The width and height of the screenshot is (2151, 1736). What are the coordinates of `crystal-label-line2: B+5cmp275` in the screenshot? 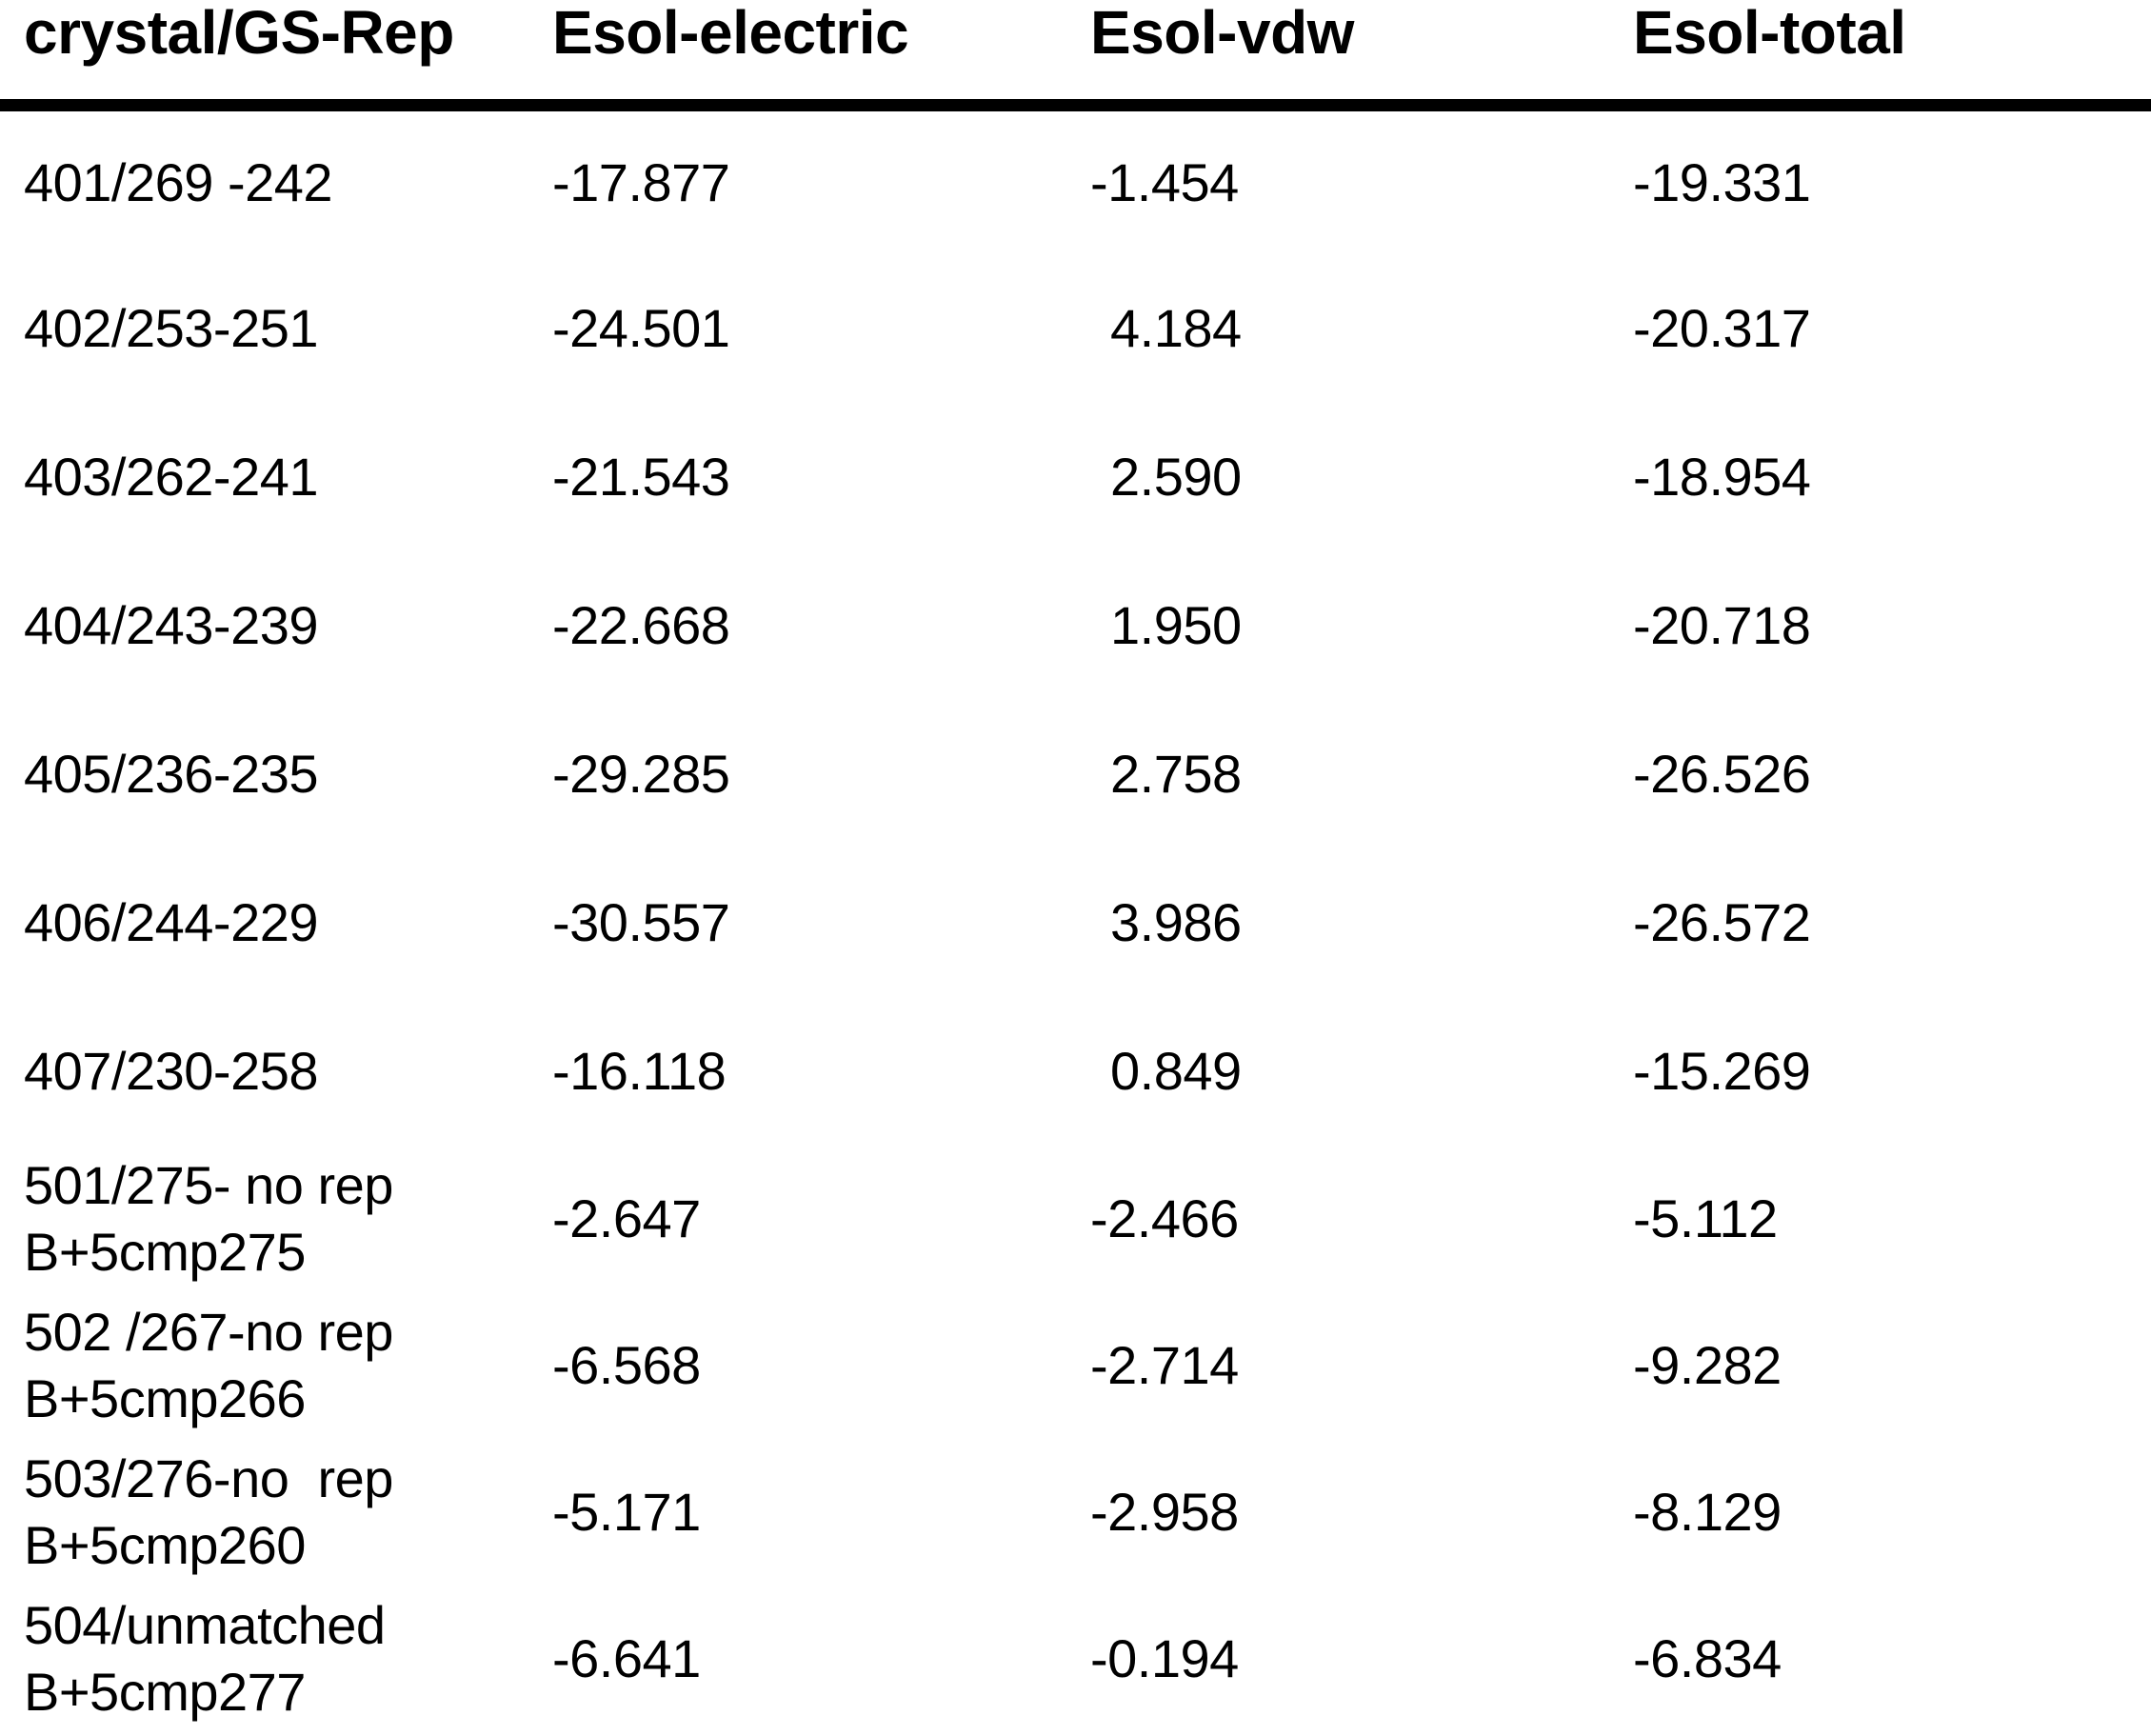 It's located at (165, 1251).